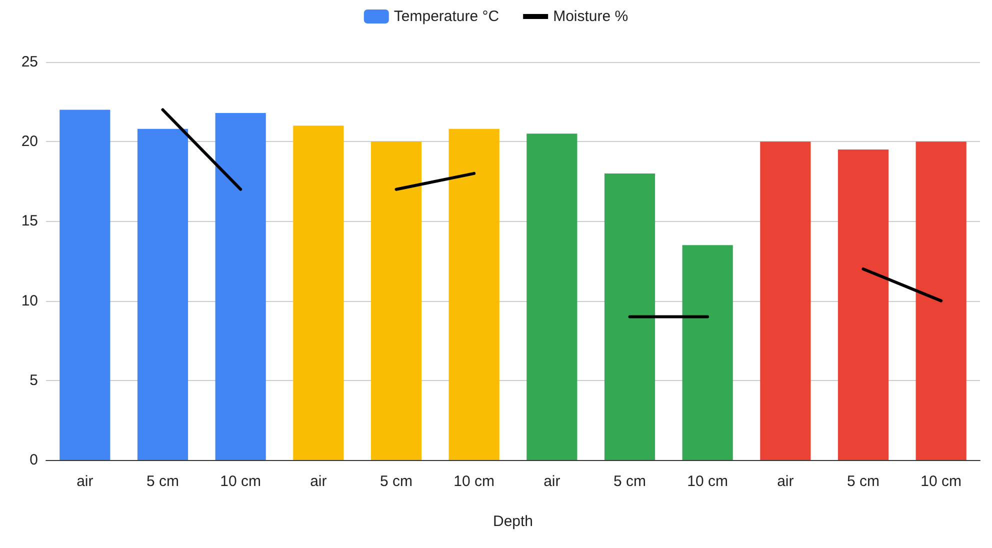 The image size is (992, 548). I want to click on y-tick-label: 10, so click(29, 301).